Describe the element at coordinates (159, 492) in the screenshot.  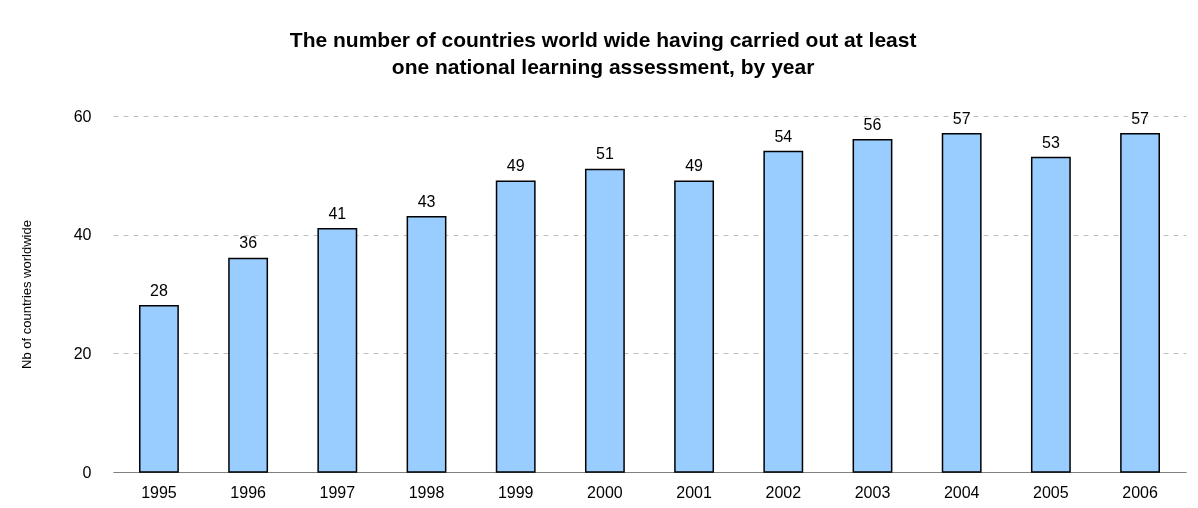
I see `x-tick-label: 1995` at that location.